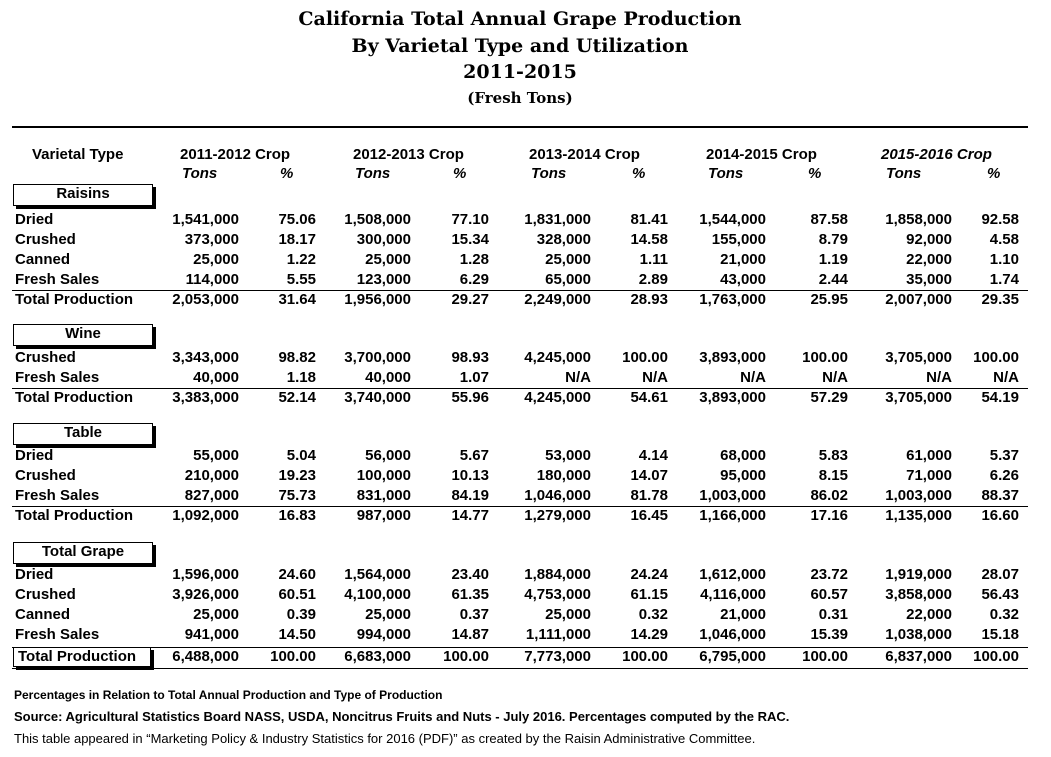 Image resolution: width=1051 pixels, height=757 pixels. What do you see at coordinates (470, 495) in the screenshot?
I see `percent-value: 84.19` at bounding box center [470, 495].